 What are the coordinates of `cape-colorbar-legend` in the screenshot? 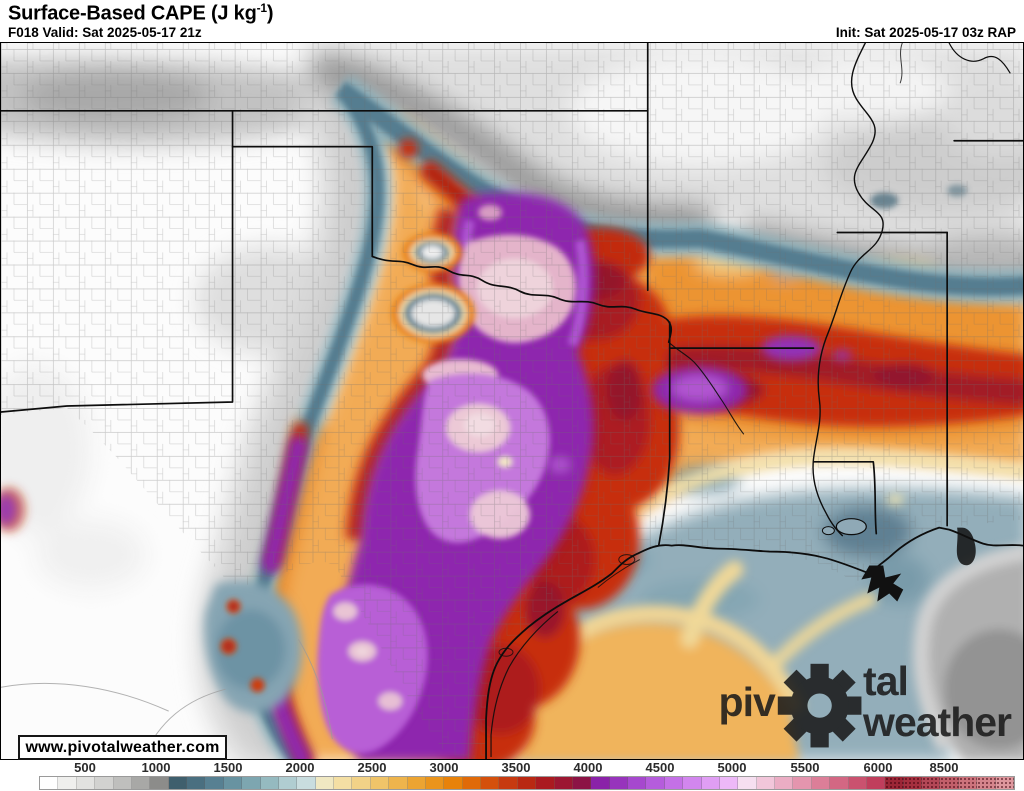 It's located at (527, 783).